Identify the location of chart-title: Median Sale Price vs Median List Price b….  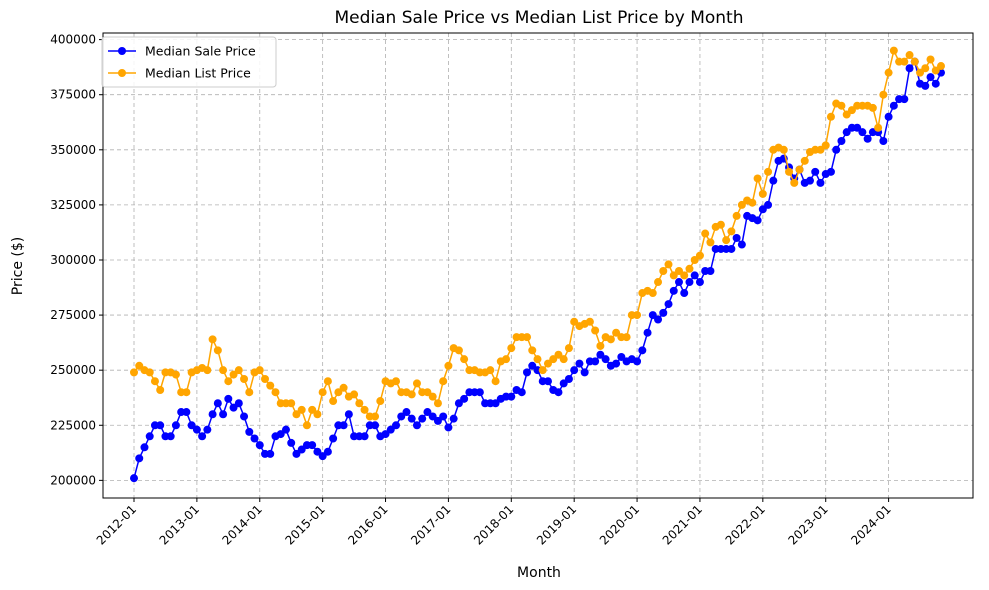
(539, 18).